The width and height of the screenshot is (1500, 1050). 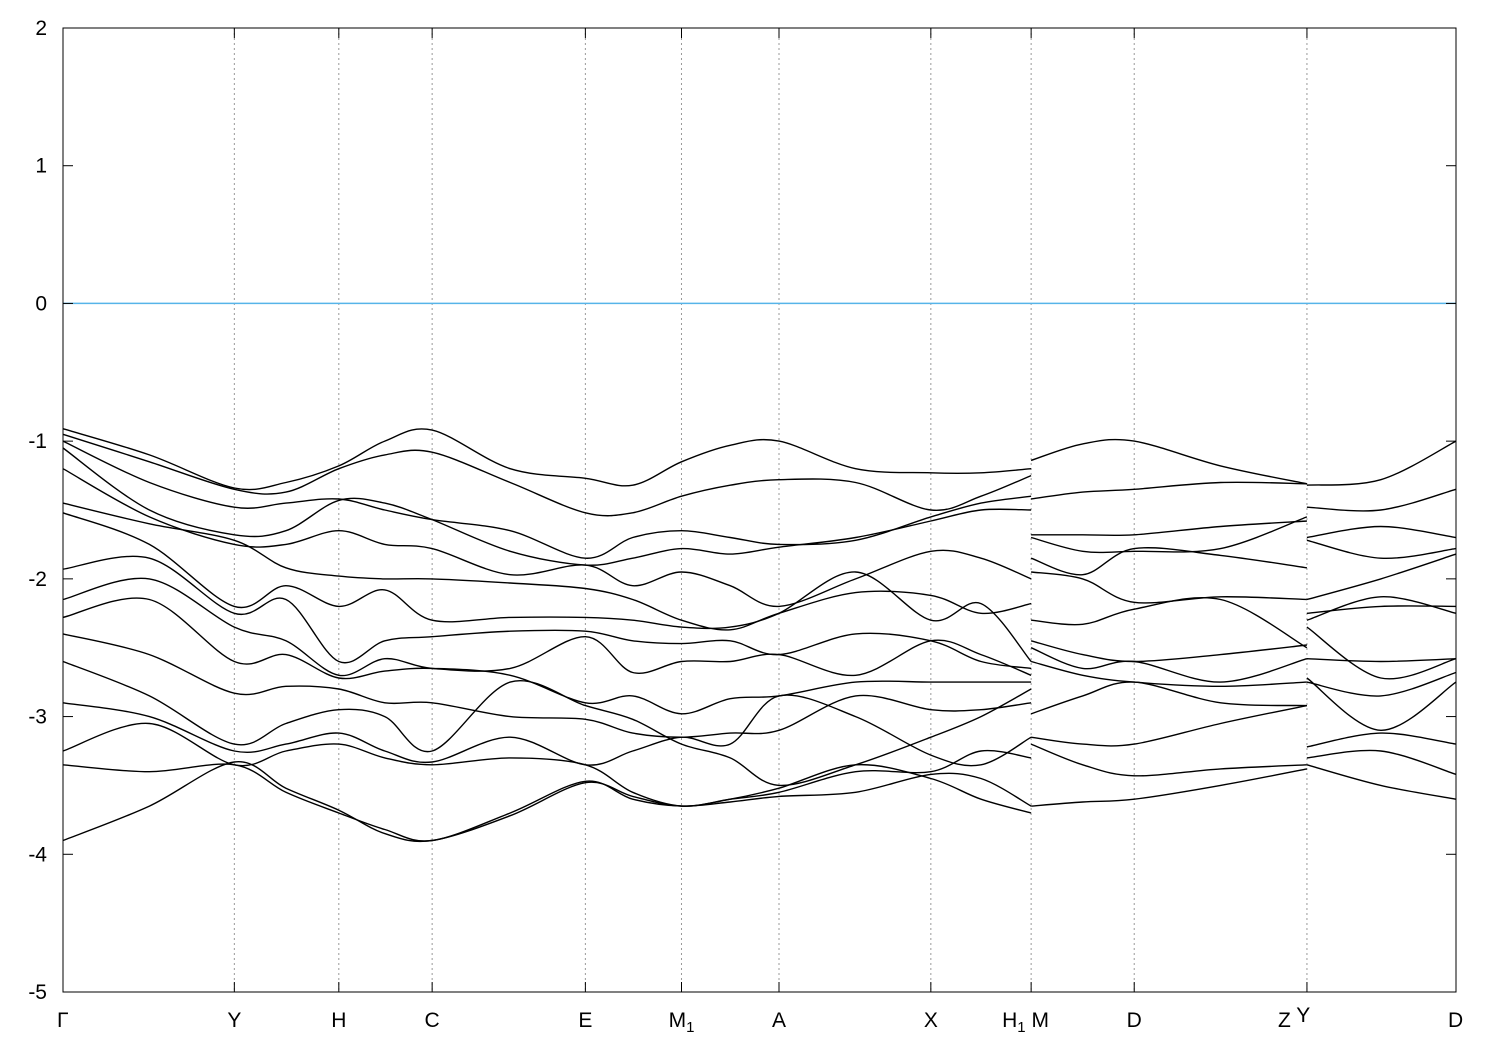 What do you see at coordinates (37, 854) in the screenshot?
I see `y-tick-label: -4` at bounding box center [37, 854].